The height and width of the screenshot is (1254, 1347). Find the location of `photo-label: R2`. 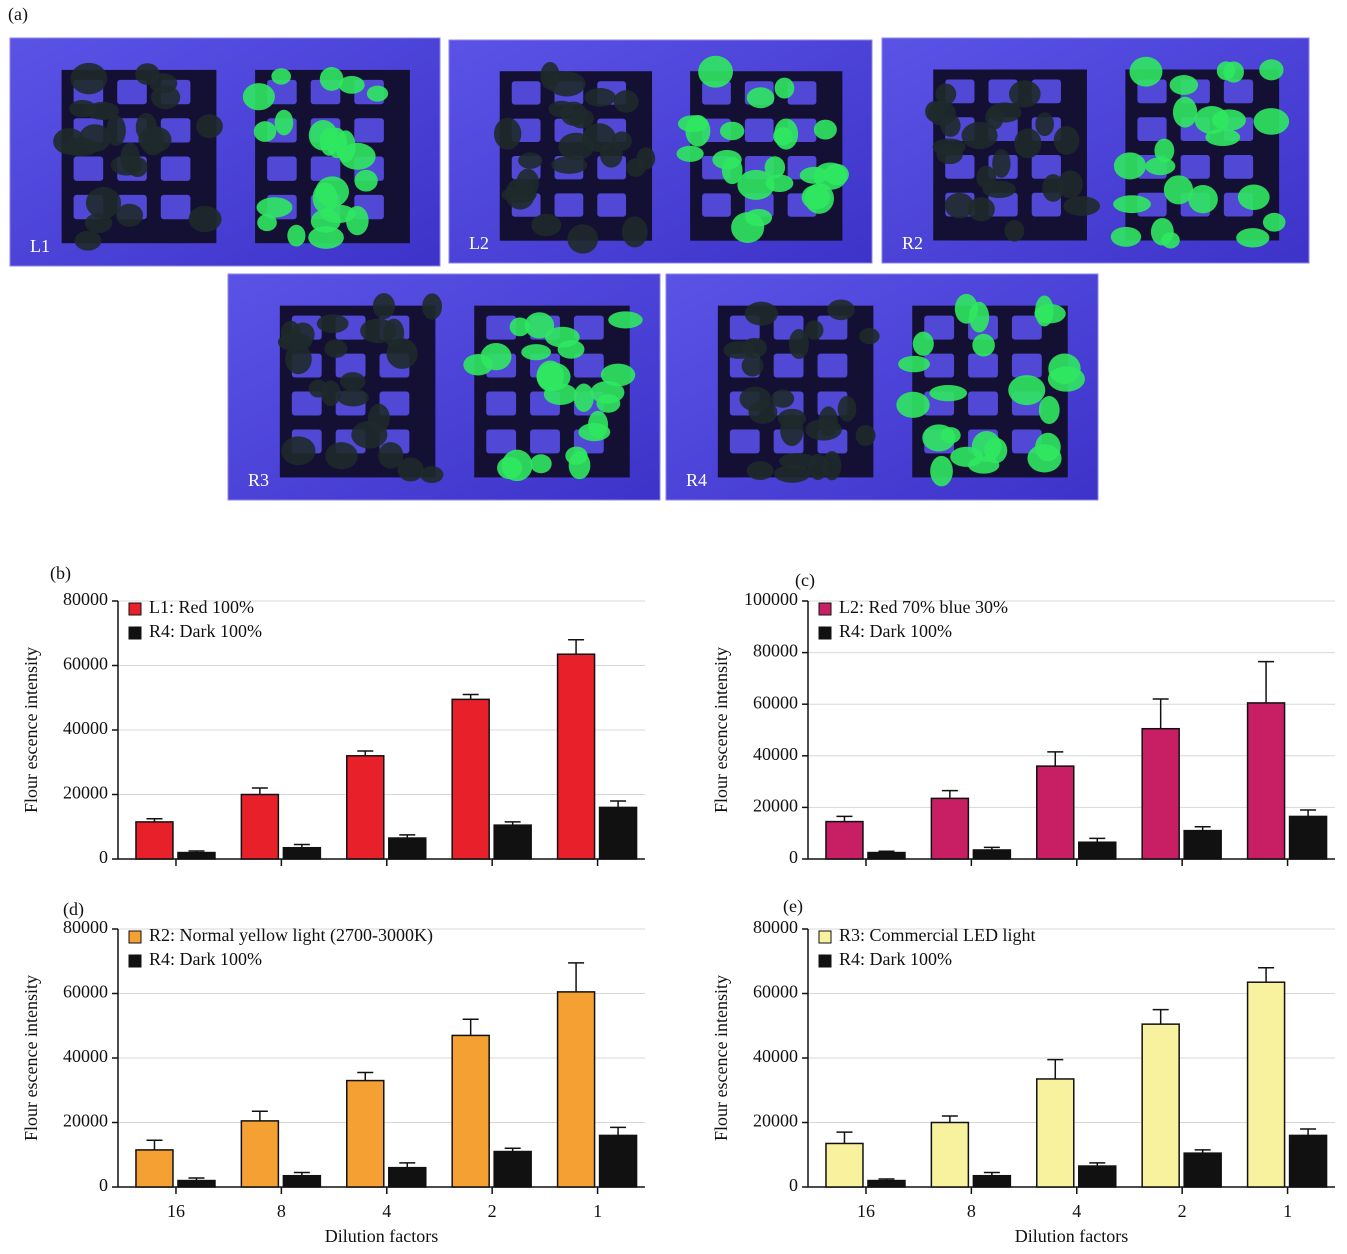

photo-label: R2 is located at coordinates (912, 243).